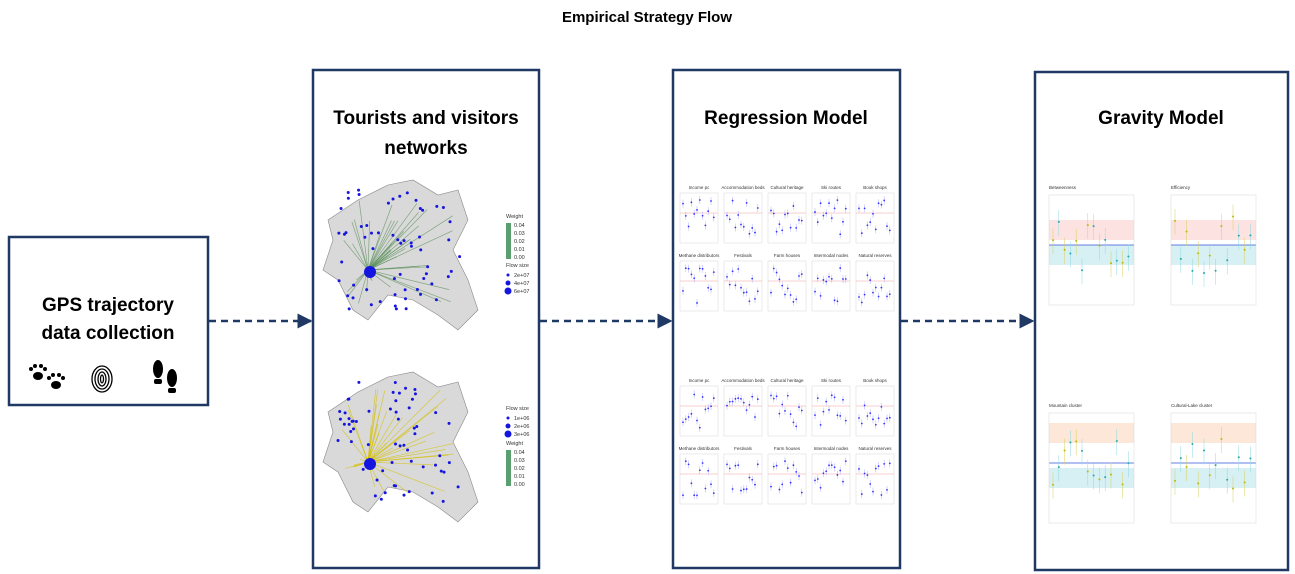  Describe the element at coordinates (700, 380) in the screenshot. I see `panel-title: Income pc` at that location.